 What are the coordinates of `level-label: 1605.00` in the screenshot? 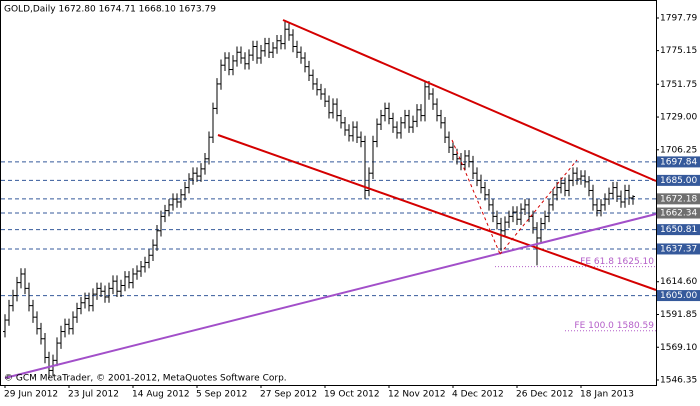 It's located at (678, 296).